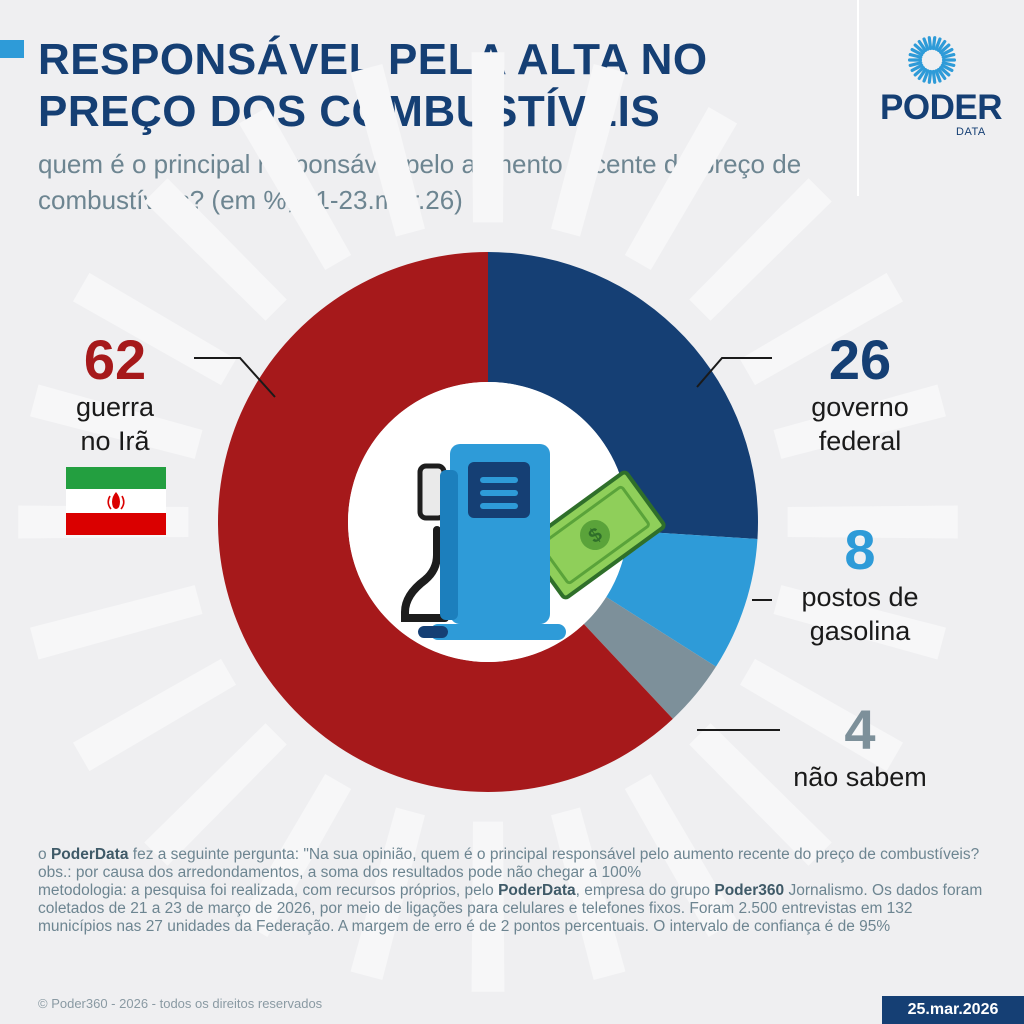 This screenshot has height=1024, width=1024. I want to click on header-divider, so click(858, 98).